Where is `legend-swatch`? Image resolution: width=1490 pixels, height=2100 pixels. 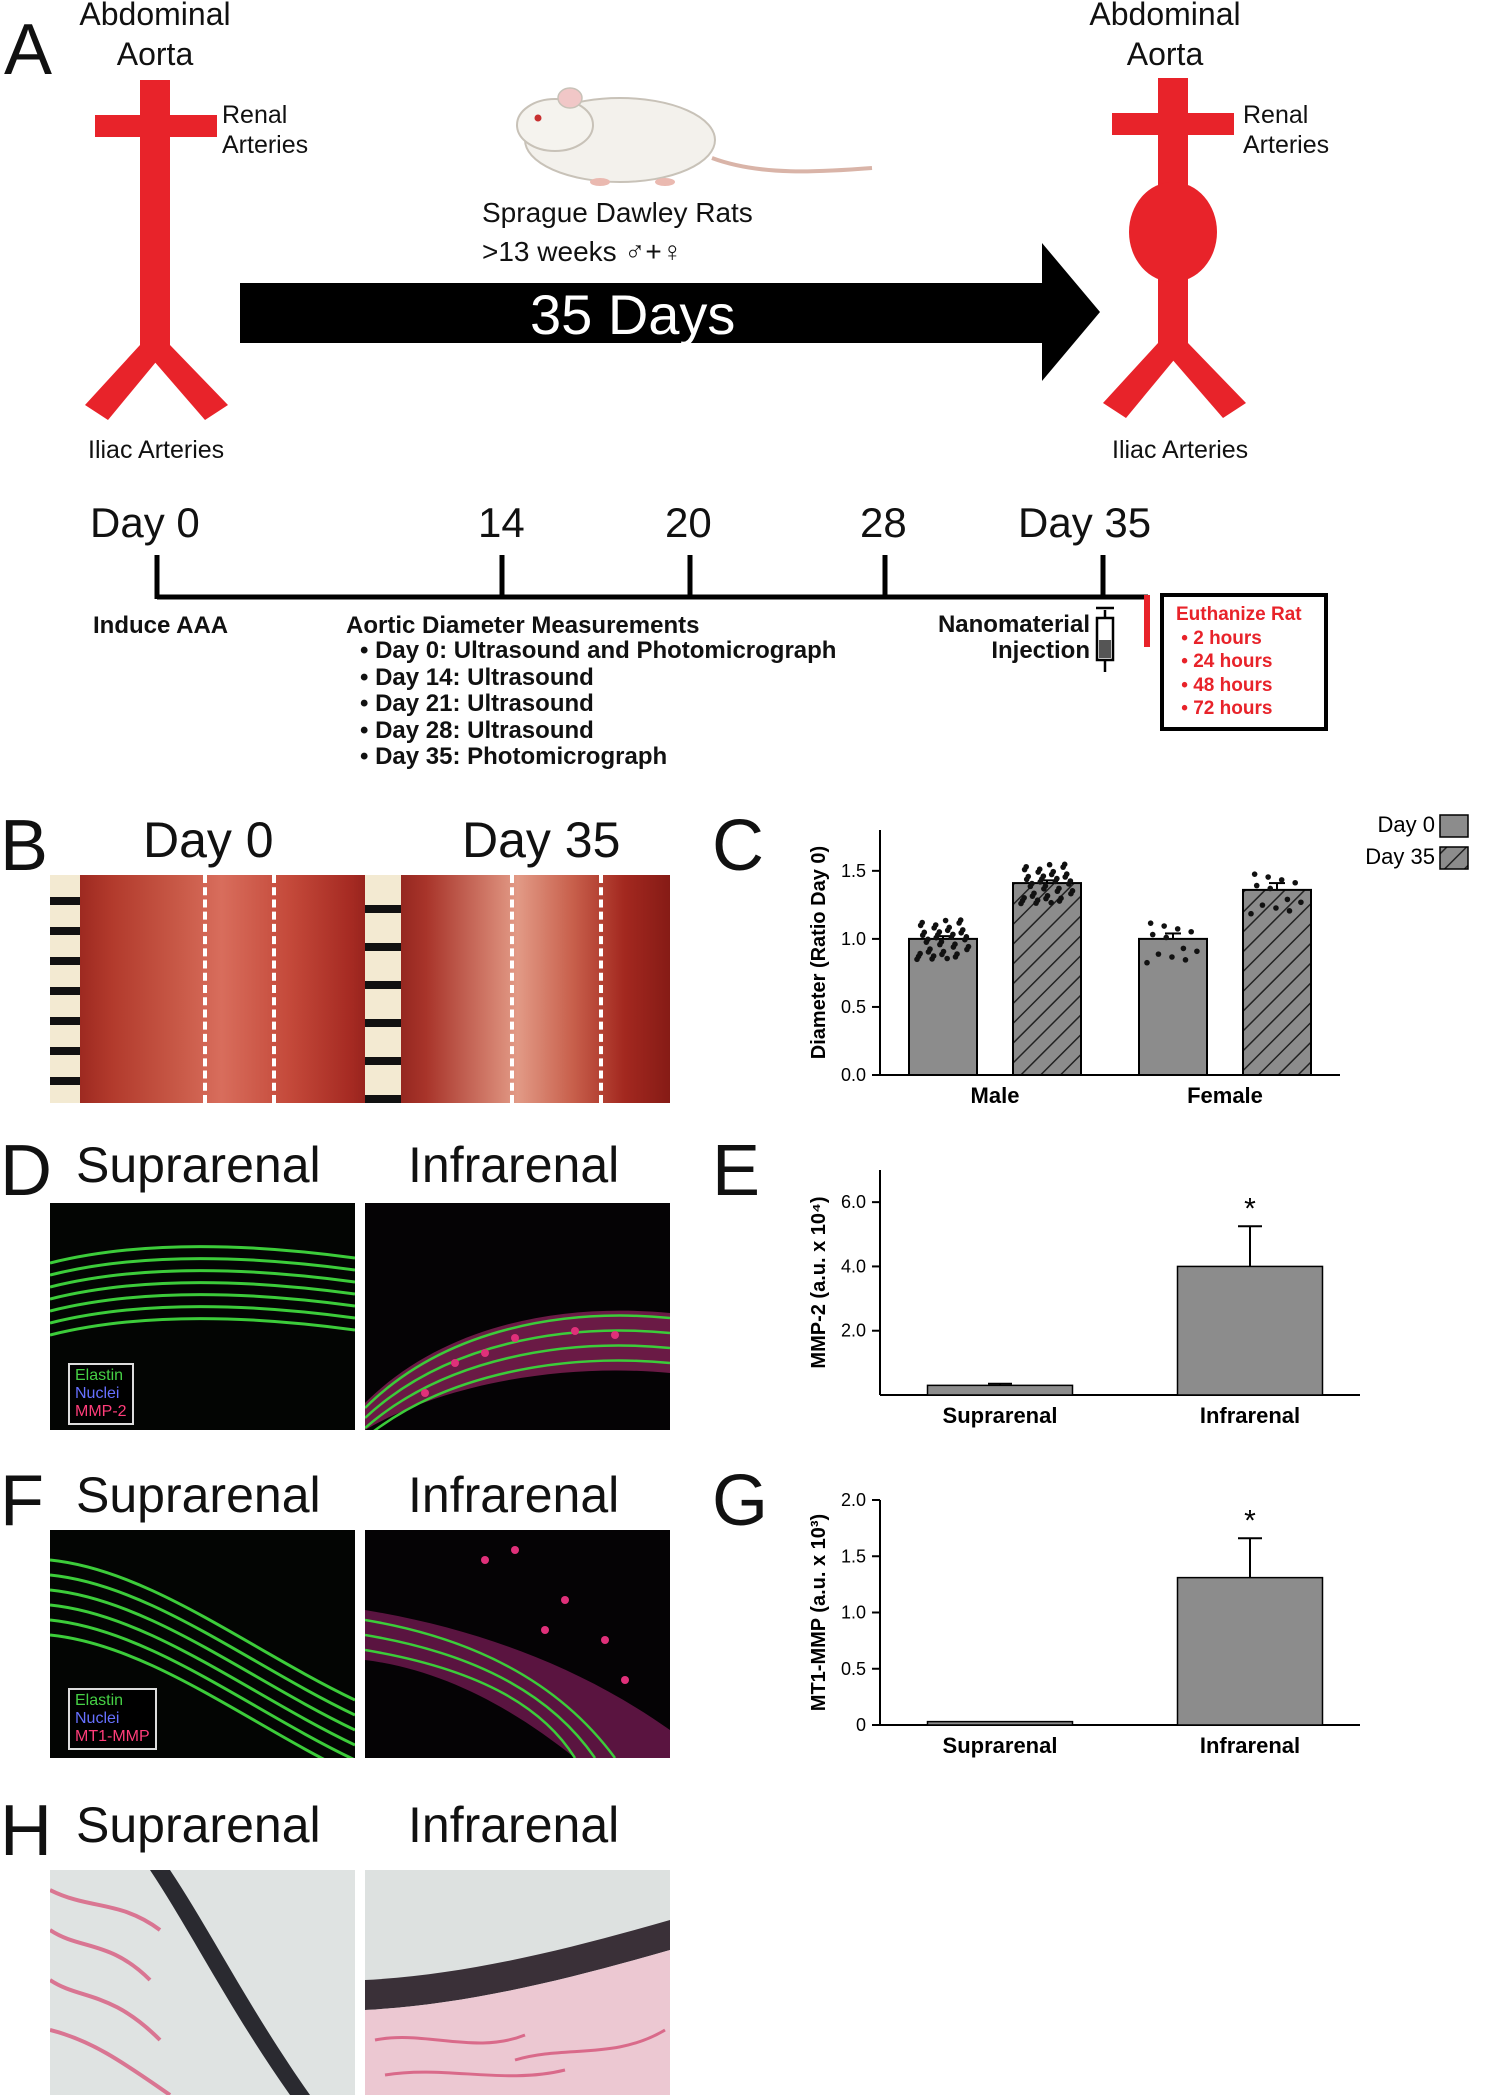
legend-swatch is located at coordinates (1454, 826).